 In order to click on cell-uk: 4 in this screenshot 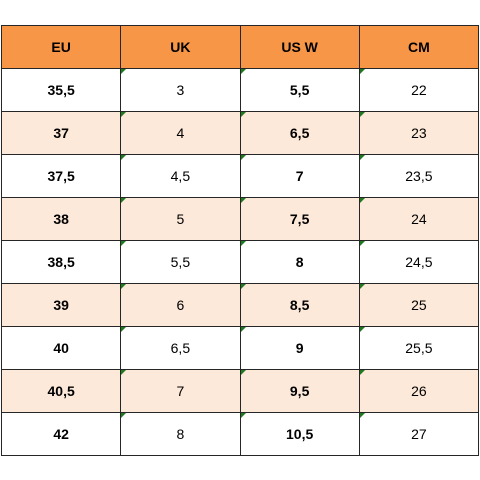, I will do `click(180, 133)`.